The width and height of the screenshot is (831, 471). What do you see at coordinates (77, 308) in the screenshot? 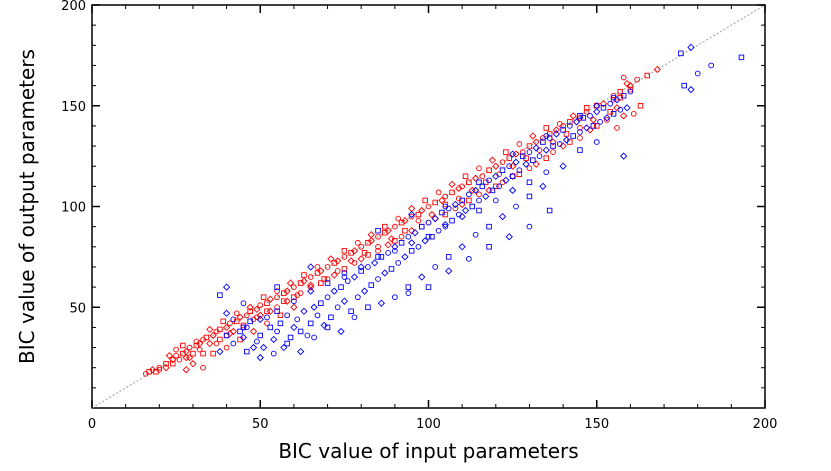
I see `y-tick-label: 50` at bounding box center [77, 308].